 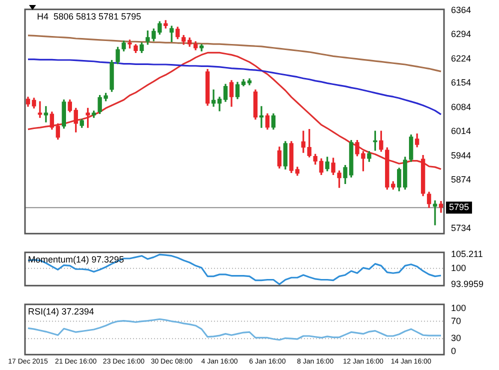 What do you see at coordinates (461, 107) in the screenshot?
I see `y-tick-label: 6084` at bounding box center [461, 107].